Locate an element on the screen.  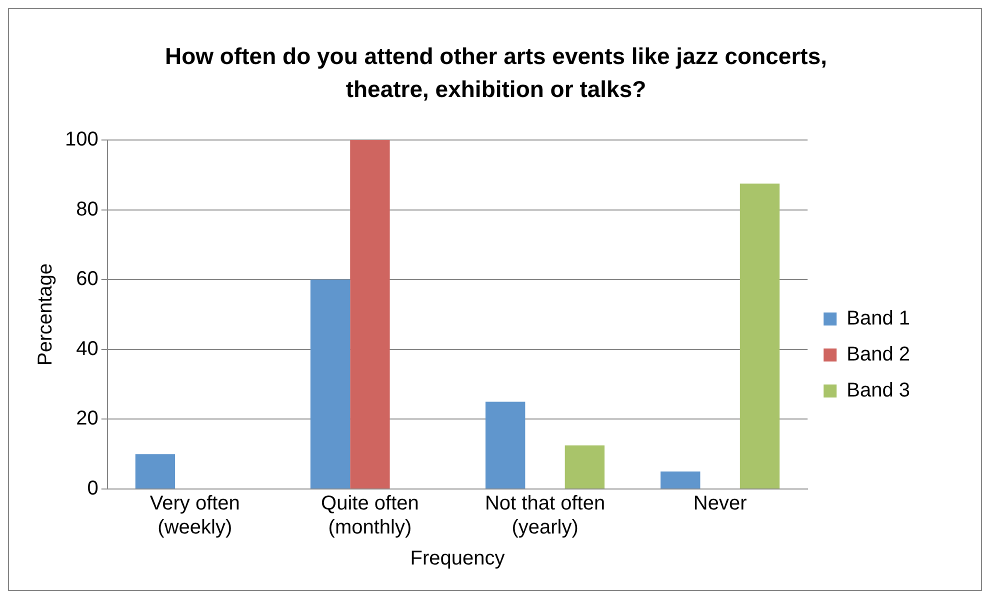
y-tick-label: 0 is located at coordinates (92, 489).